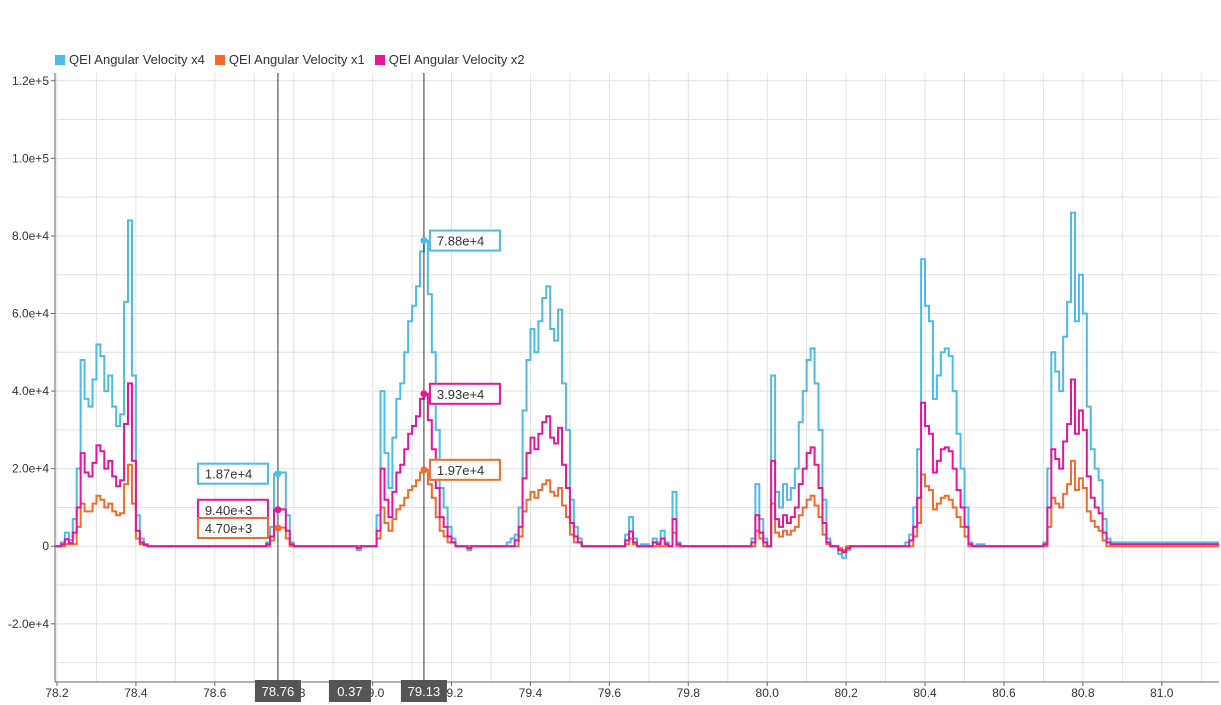 The height and width of the screenshot is (705, 1221). What do you see at coordinates (846, 693) in the screenshot?
I see `x-tick-label: 80.2` at bounding box center [846, 693].